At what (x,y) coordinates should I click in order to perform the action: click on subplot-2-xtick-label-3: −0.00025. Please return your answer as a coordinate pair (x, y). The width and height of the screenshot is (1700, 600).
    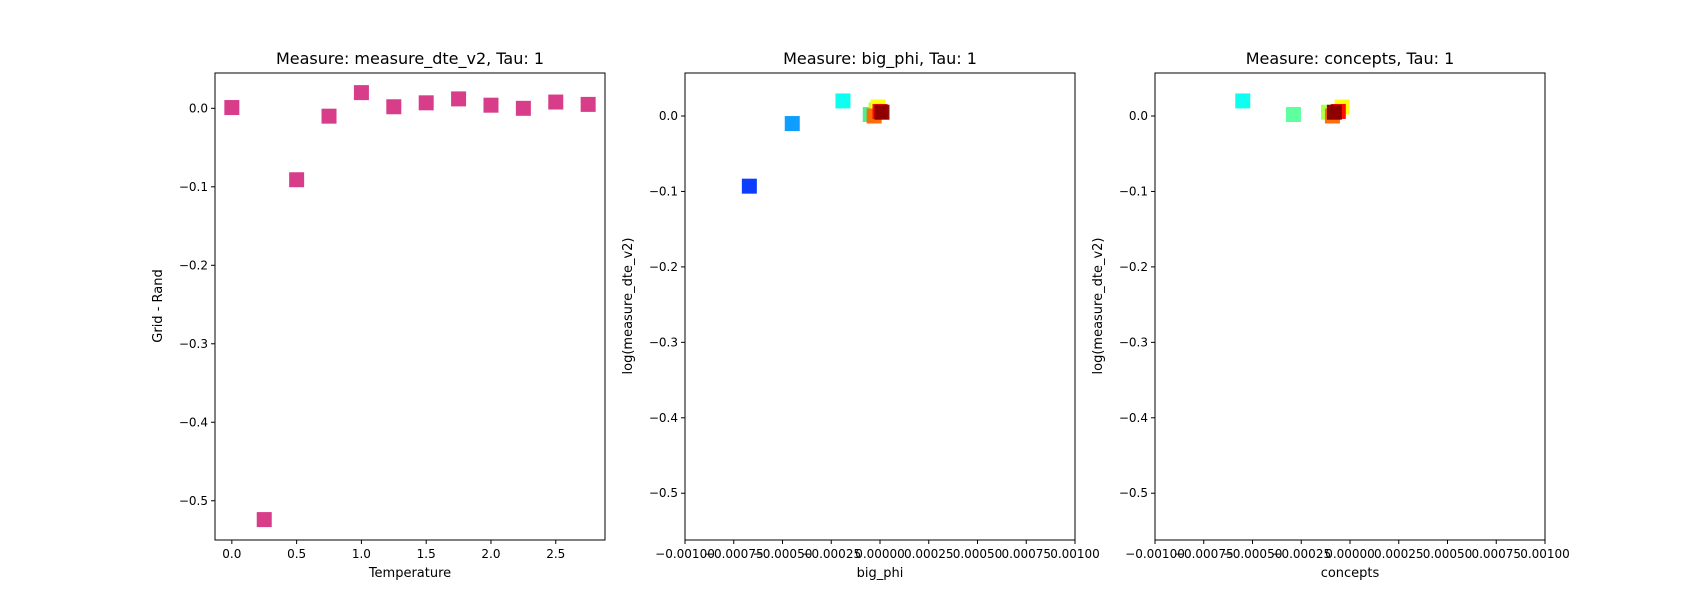
    Looking at the image, I should click on (831, 554).